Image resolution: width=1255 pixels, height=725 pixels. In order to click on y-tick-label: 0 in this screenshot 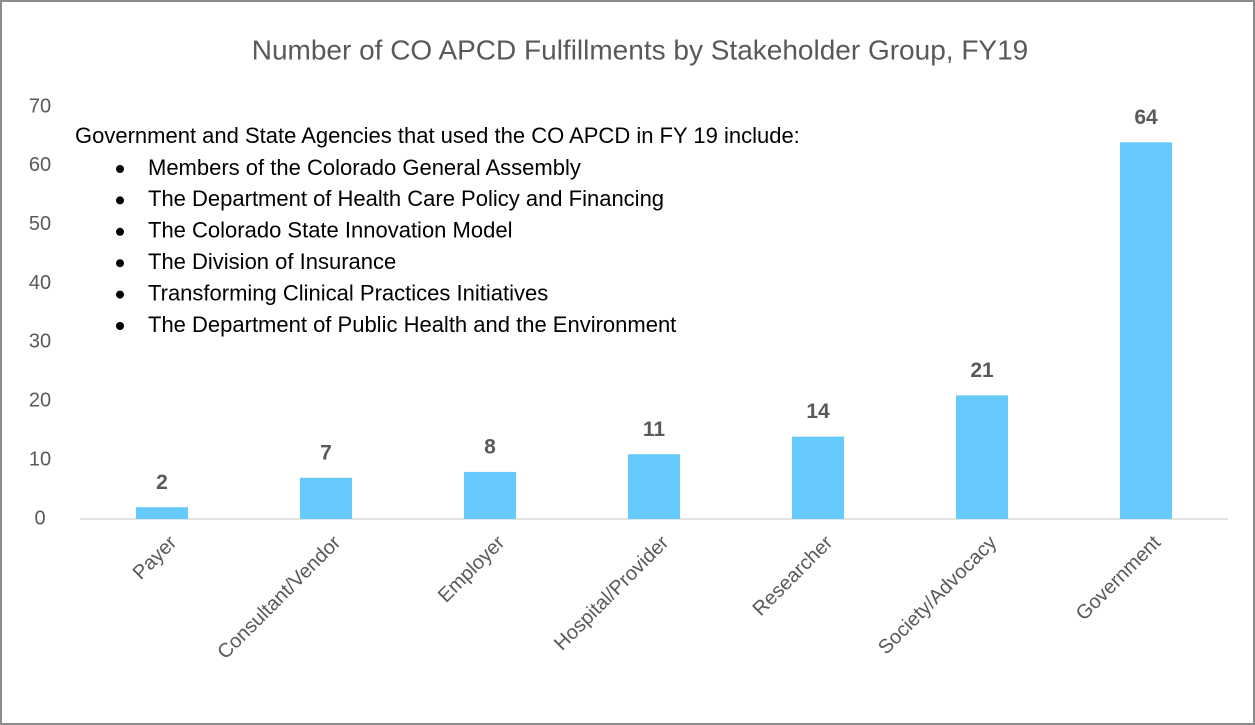, I will do `click(39, 518)`.